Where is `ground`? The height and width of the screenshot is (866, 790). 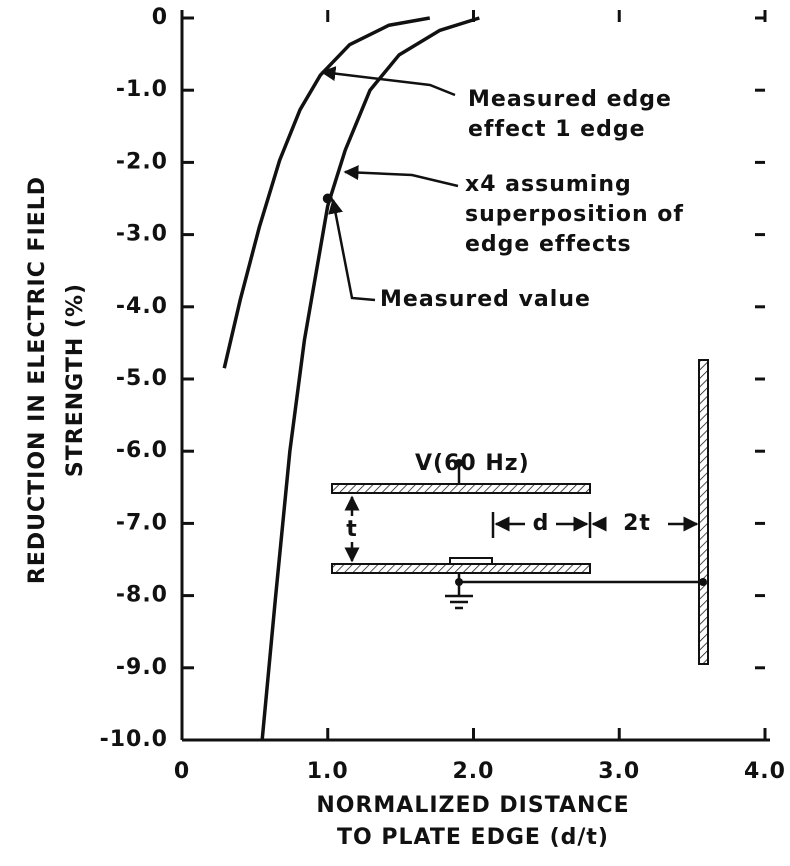
ground is located at coordinates (459, 602).